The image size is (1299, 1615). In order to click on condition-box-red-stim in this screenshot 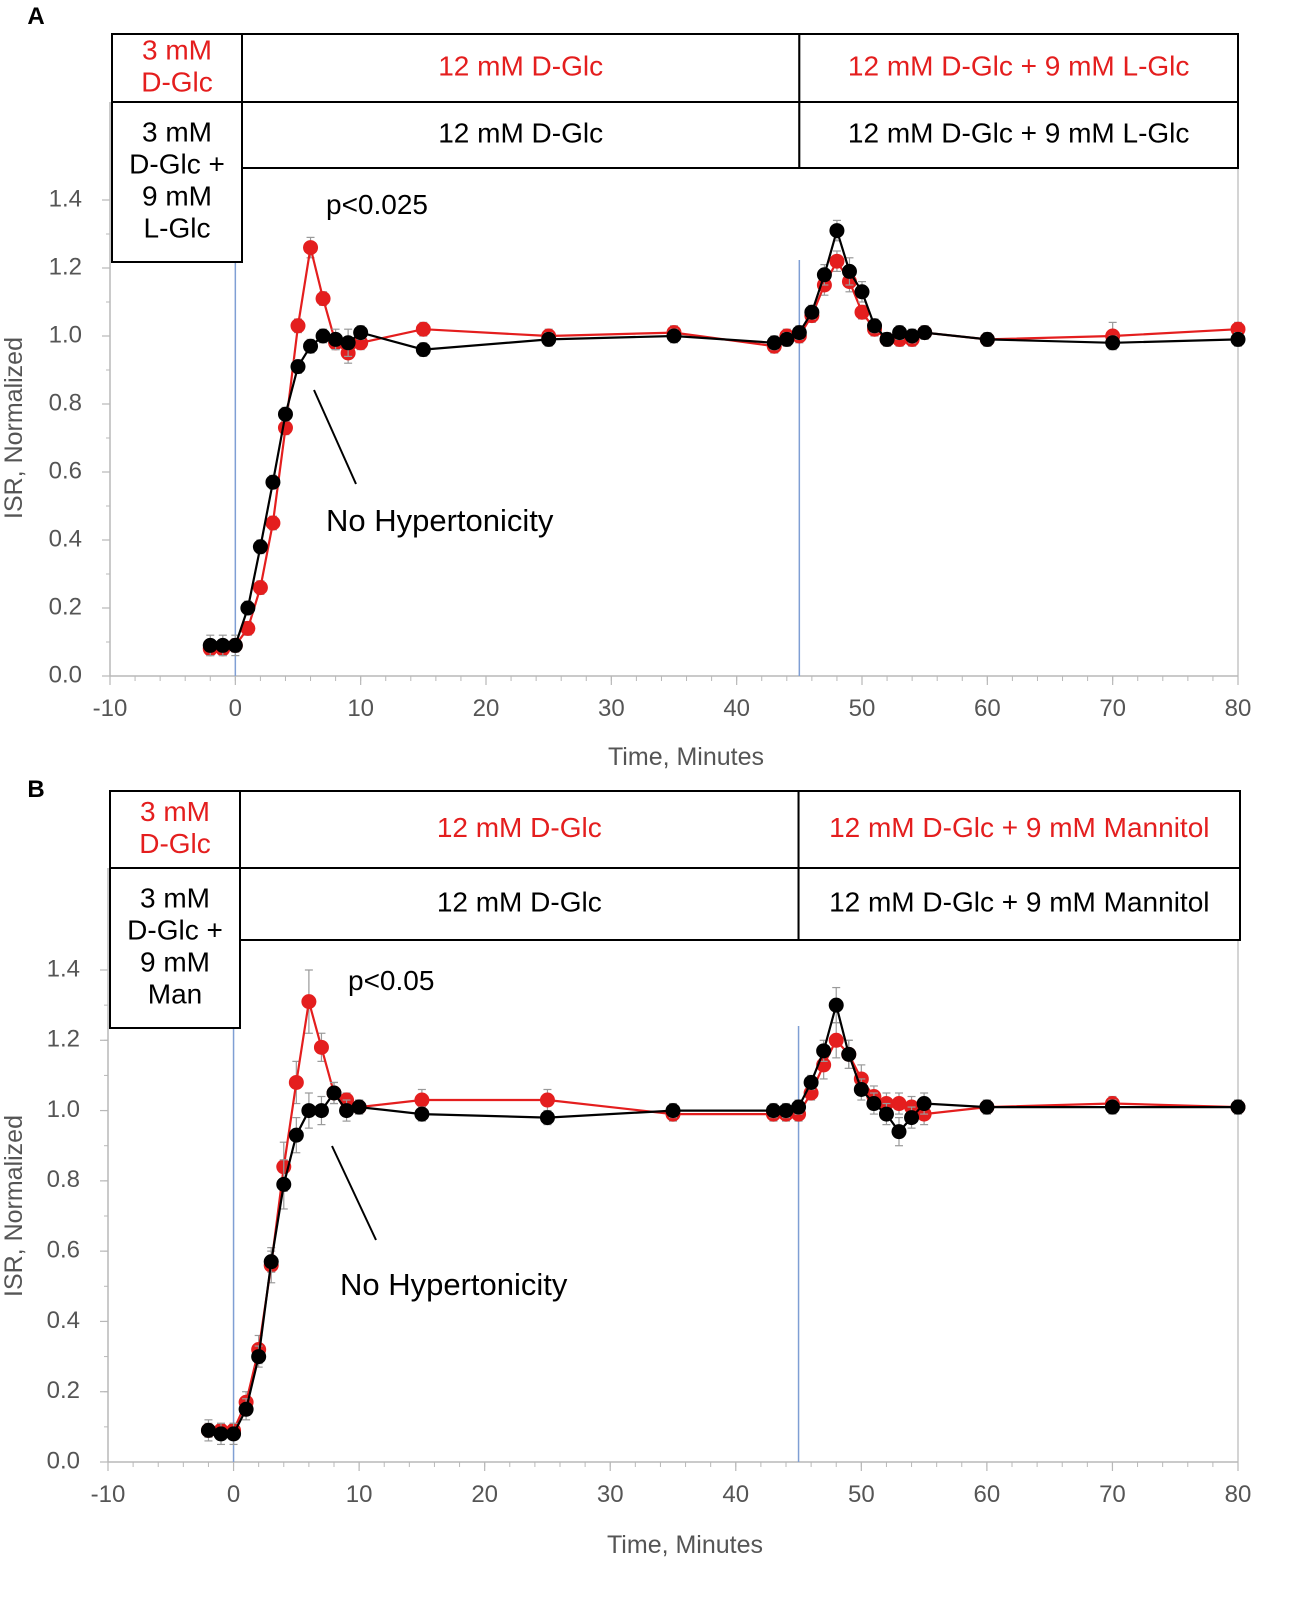, I will do `click(519, 829)`.